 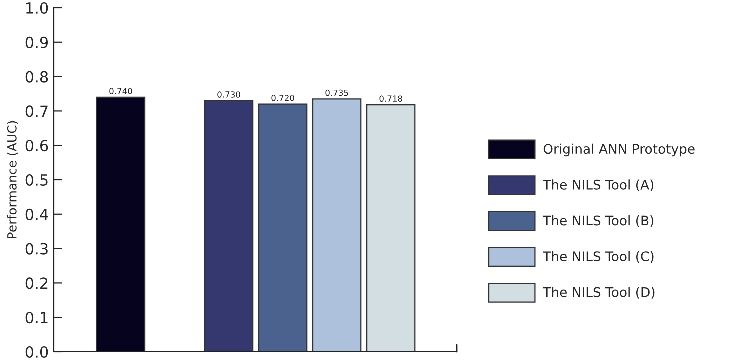 What do you see at coordinates (37, 352) in the screenshot?
I see `y-tick-label: 0.0` at bounding box center [37, 352].